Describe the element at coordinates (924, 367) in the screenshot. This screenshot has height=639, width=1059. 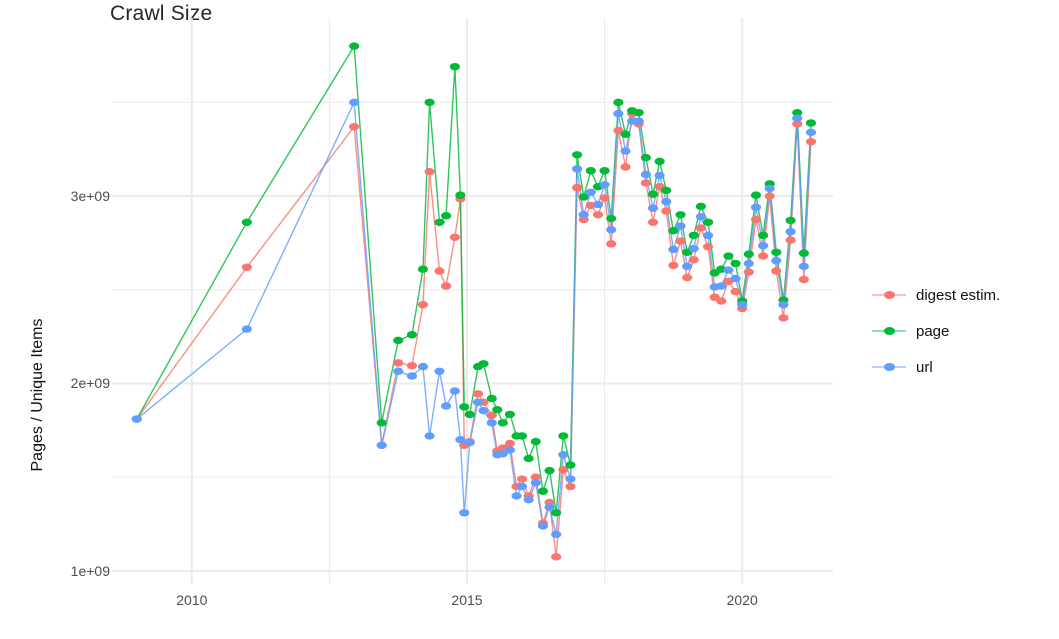
I see `legend-item-label: url` at that location.